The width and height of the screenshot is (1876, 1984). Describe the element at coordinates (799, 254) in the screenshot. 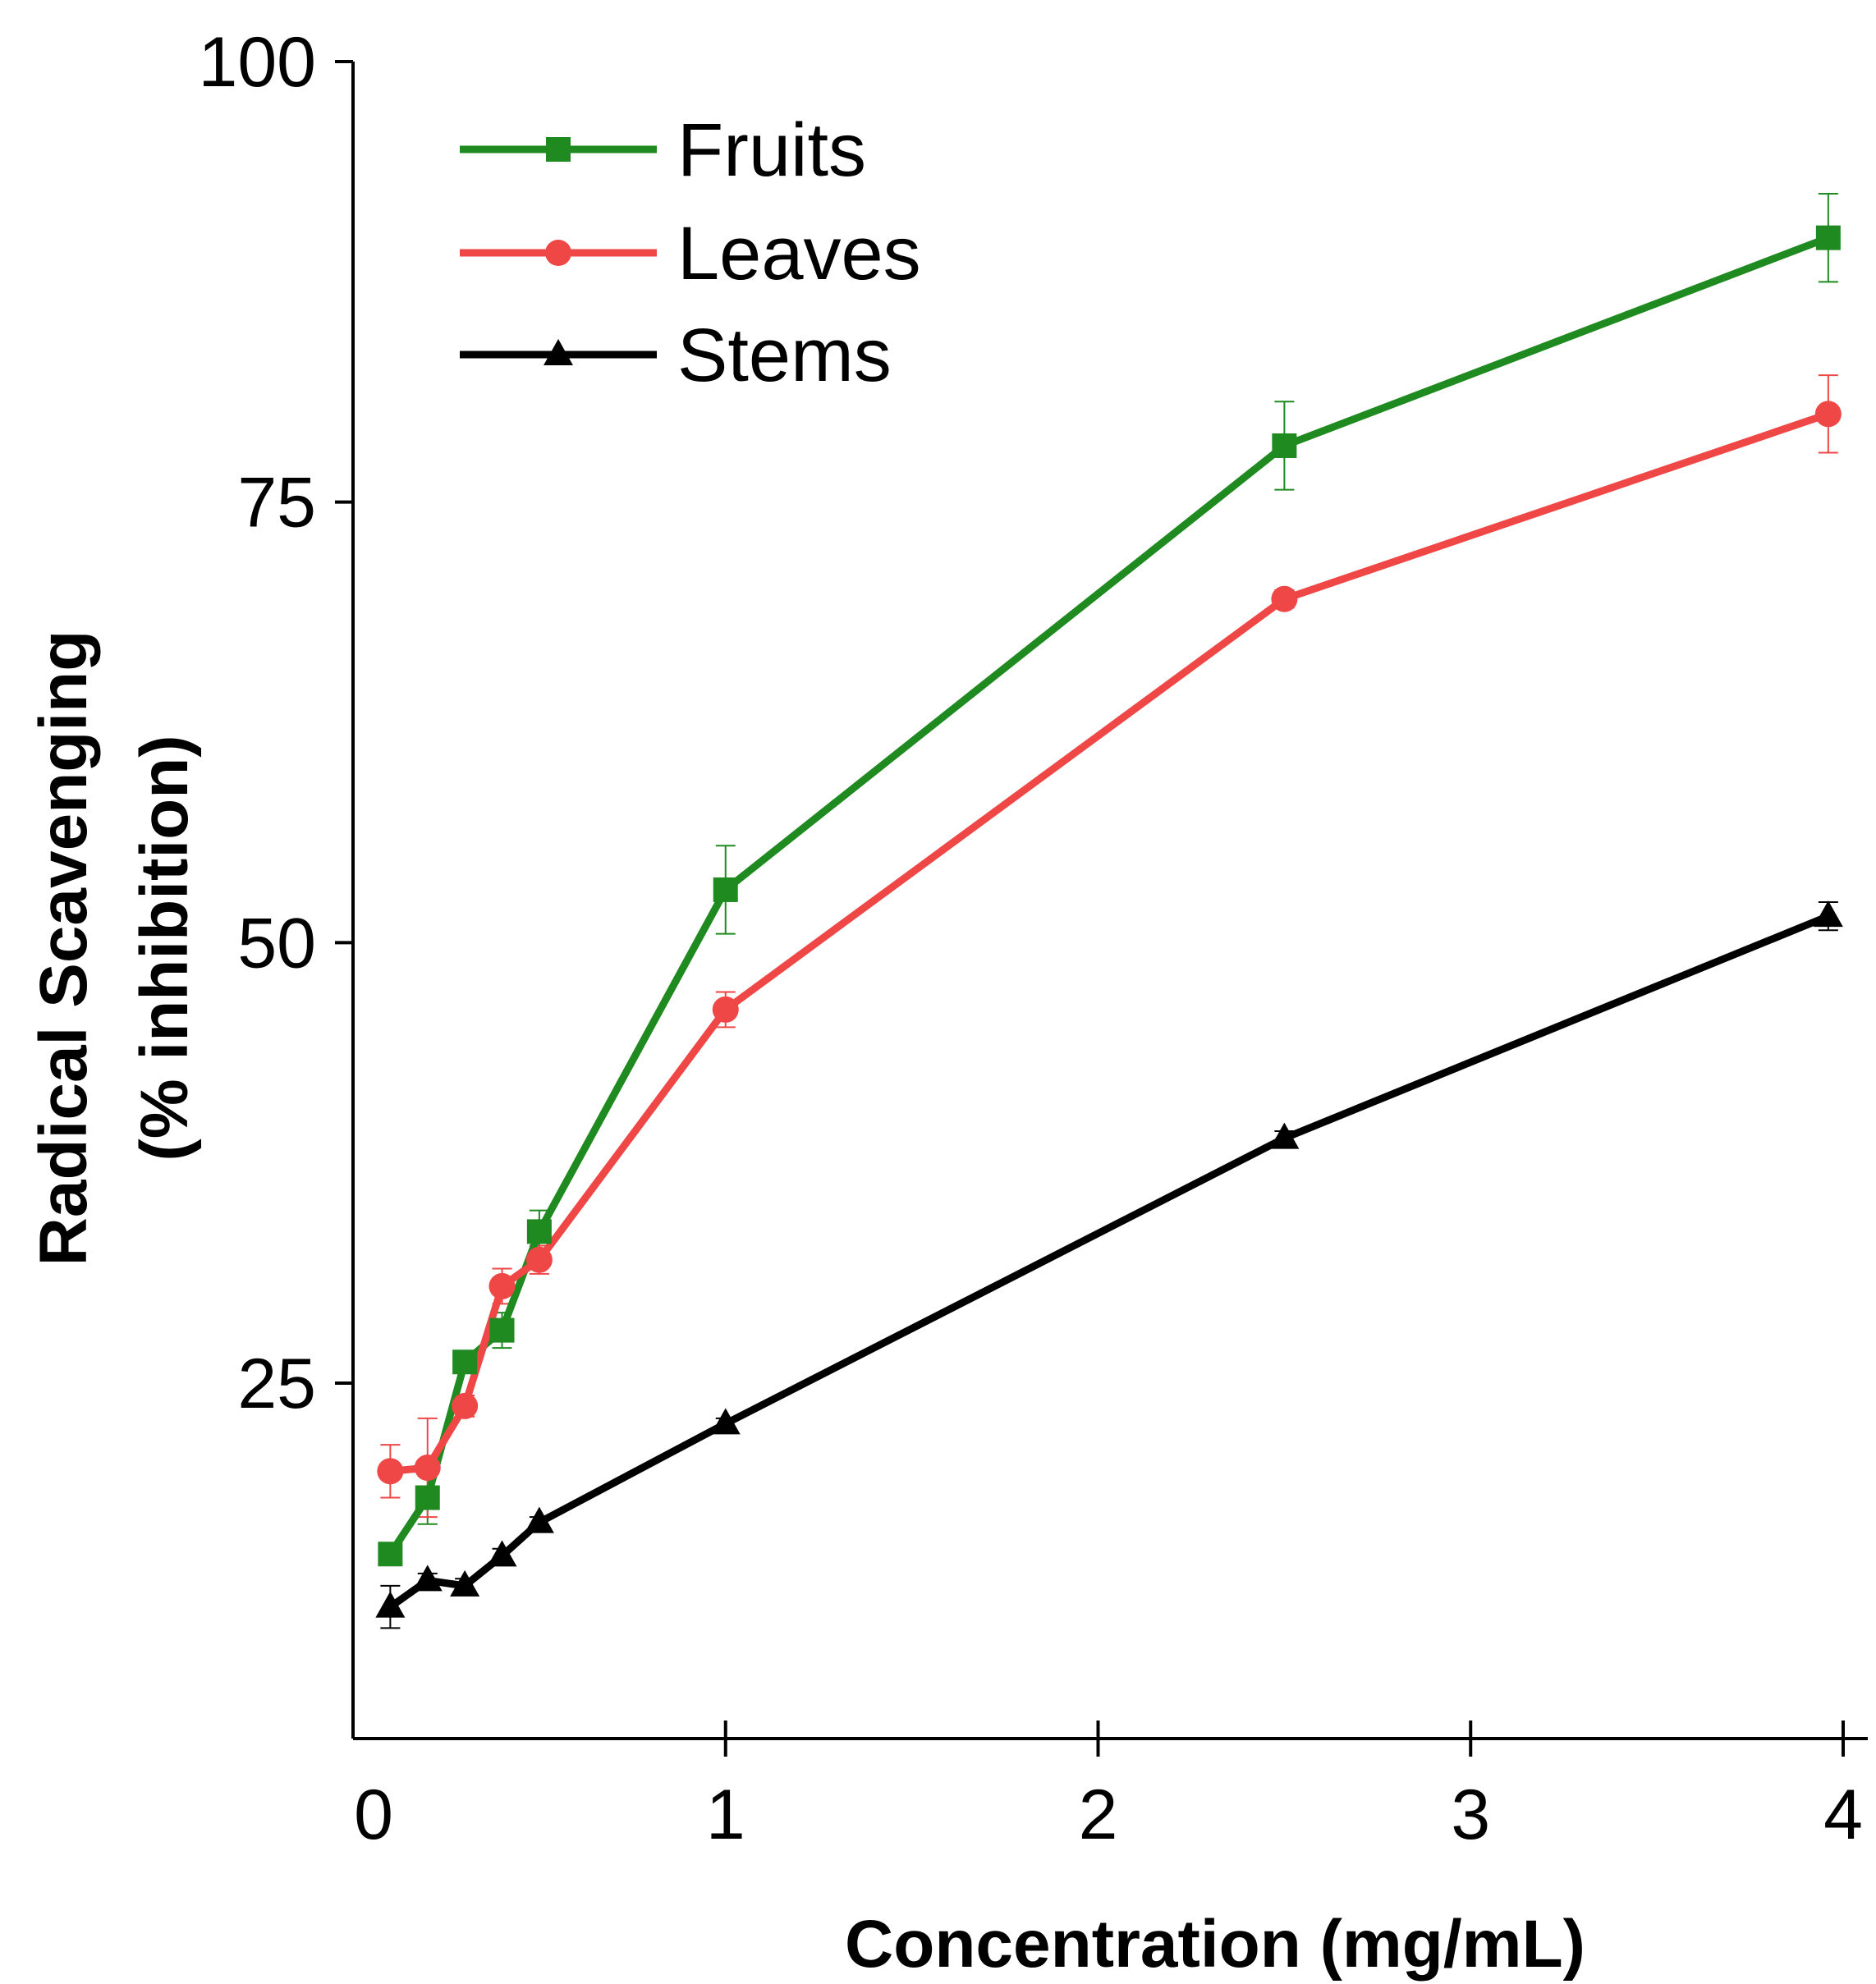

I see `legend-label-leaves: Leaves` at that location.